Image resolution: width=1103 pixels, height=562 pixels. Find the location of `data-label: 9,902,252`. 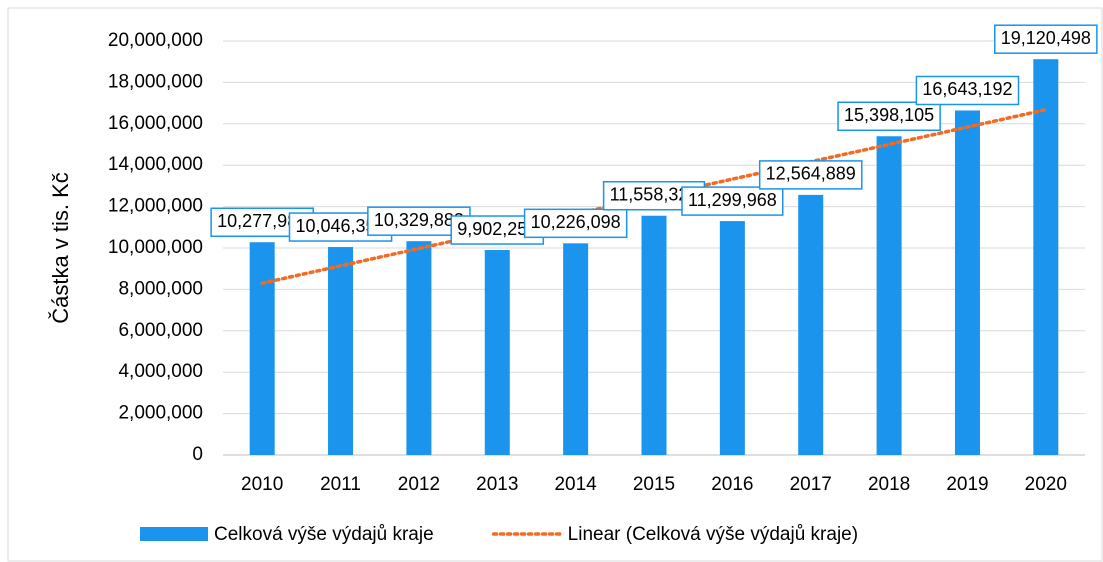

data-label: 9,902,252 is located at coordinates (497, 229).